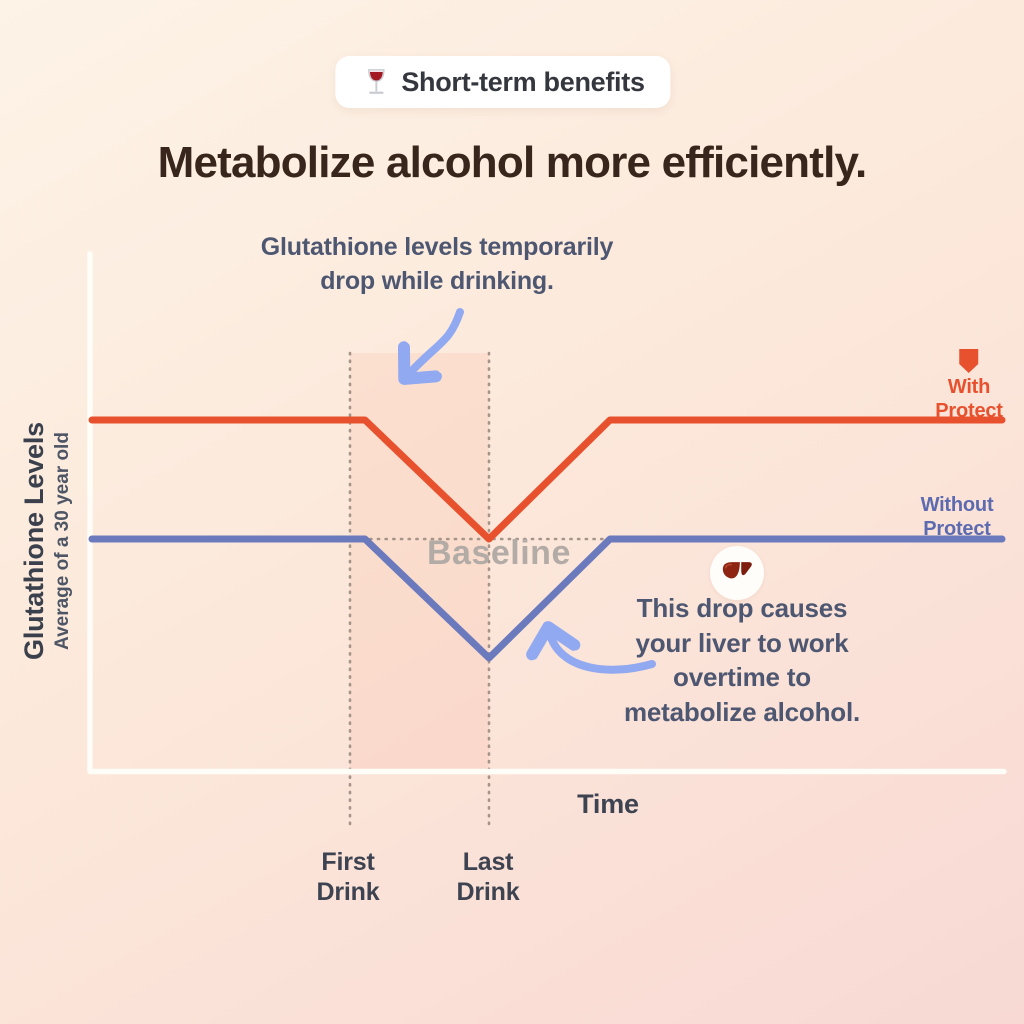 The image size is (1024, 1024). What do you see at coordinates (435, 342) in the screenshot?
I see `arrow-to-orange-dip-icon` at bounding box center [435, 342].